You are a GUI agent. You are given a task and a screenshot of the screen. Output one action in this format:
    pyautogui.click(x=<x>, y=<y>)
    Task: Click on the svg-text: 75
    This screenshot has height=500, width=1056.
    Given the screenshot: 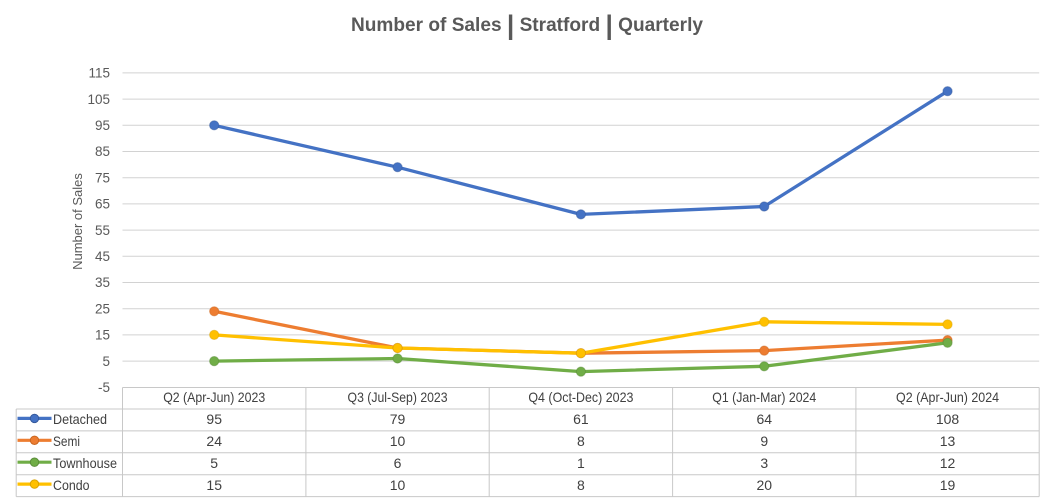 What is the action you would take?
    pyautogui.click(x=102, y=177)
    